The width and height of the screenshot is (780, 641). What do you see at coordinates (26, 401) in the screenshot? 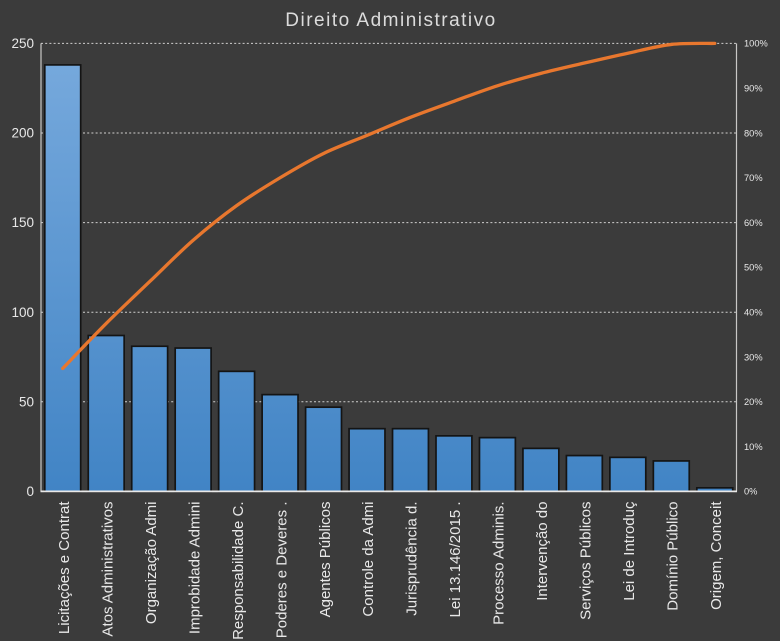
I see `svg-text: 50` at bounding box center [26, 401].